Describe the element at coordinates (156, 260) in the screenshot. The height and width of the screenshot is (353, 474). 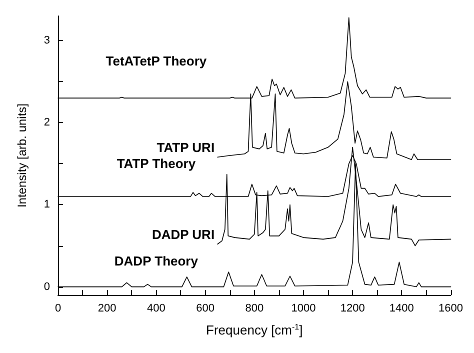
I see `series-label: DADP Theory` at that location.